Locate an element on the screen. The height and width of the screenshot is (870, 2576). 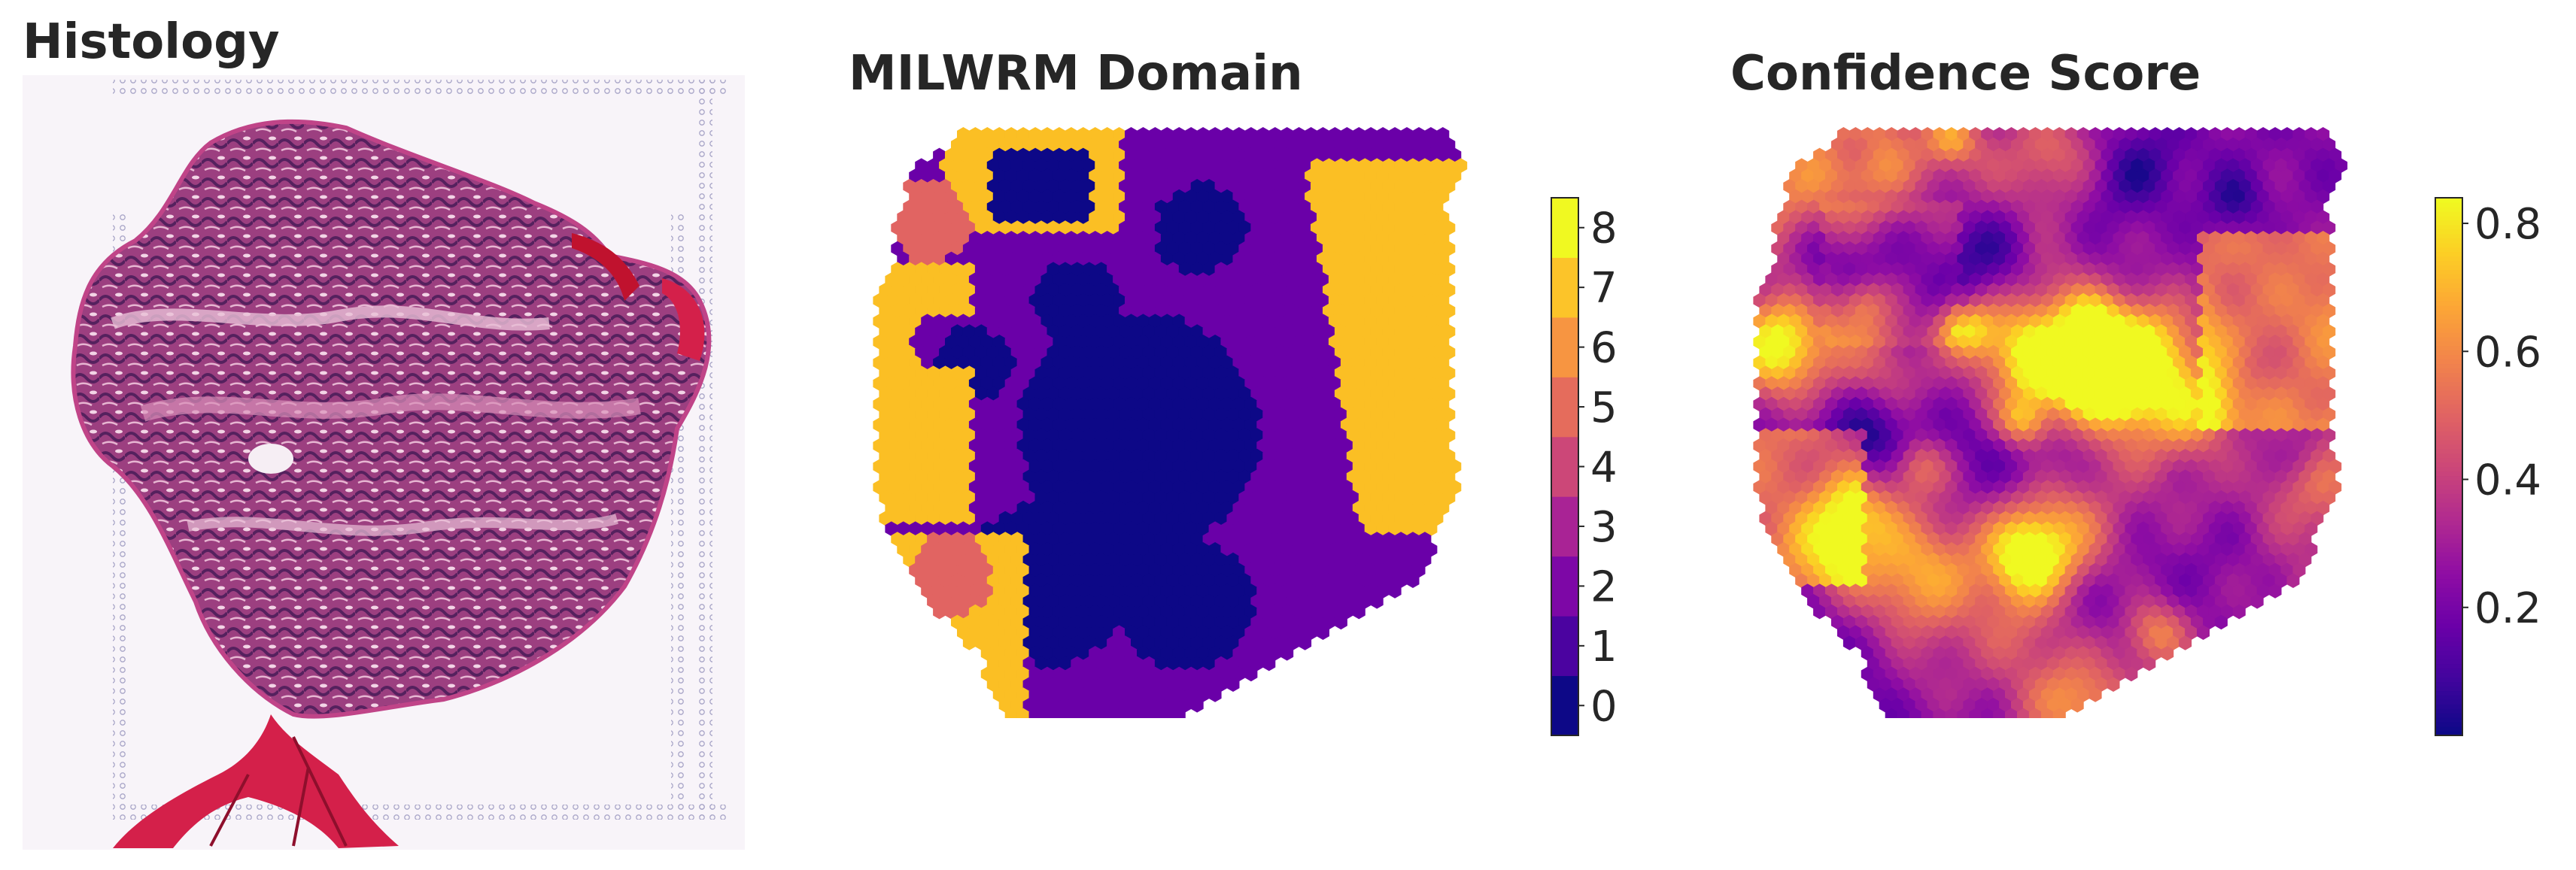
colorbar-tick-label: 5 is located at coordinates (1604, 408).